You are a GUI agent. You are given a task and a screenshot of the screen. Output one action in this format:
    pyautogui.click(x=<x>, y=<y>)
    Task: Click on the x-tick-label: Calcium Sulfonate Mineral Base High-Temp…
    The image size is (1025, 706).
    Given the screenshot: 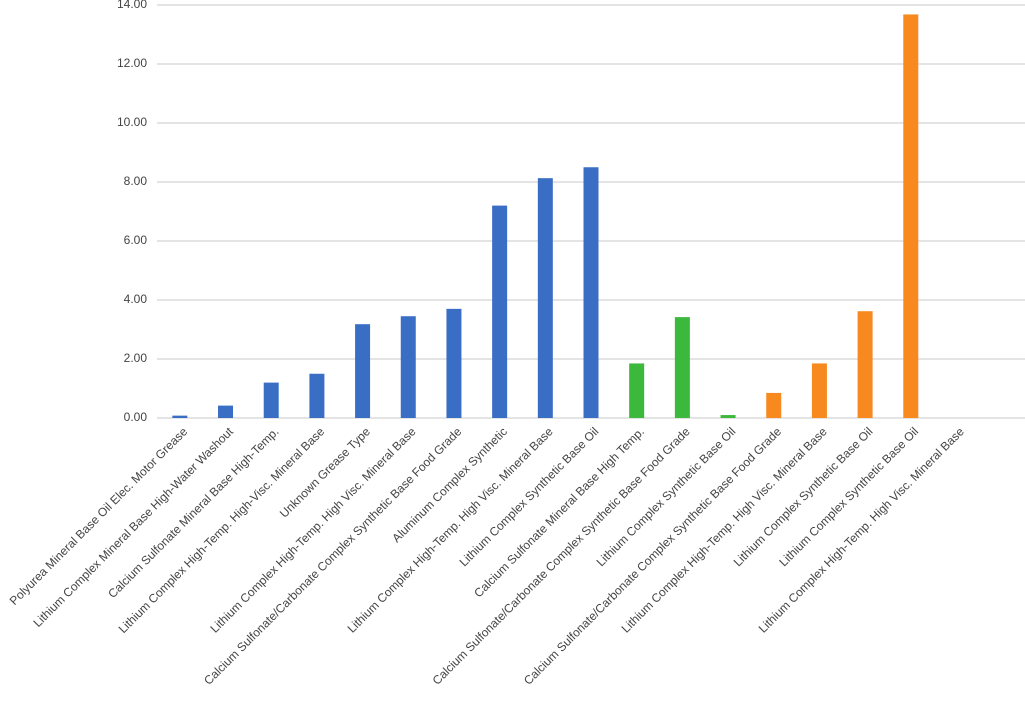 What is the action you would take?
    pyautogui.click(x=193, y=512)
    